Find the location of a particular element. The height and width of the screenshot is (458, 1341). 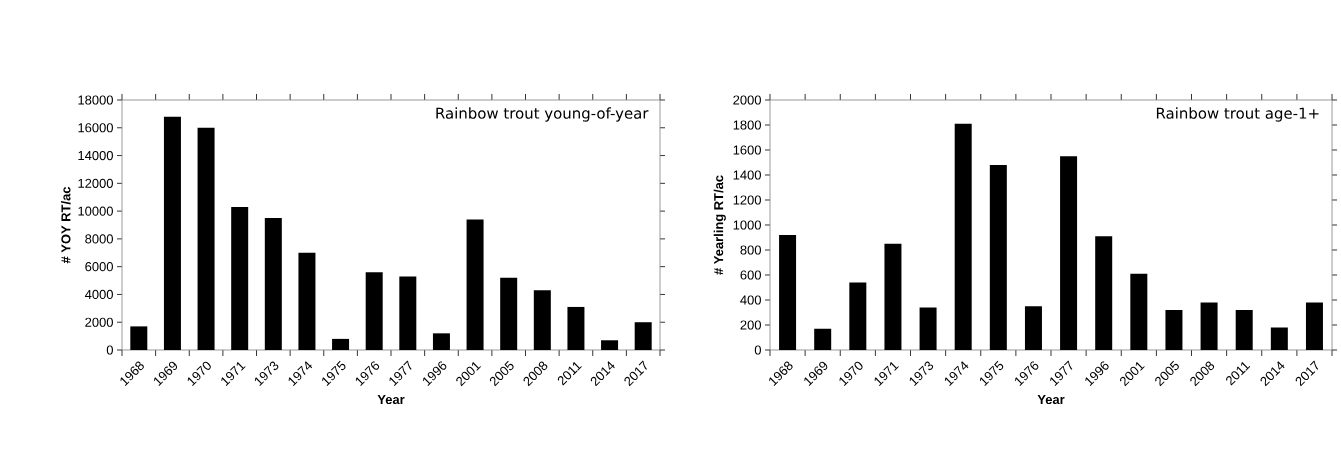

y-tick-label: 10000 is located at coordinates (95, 211).